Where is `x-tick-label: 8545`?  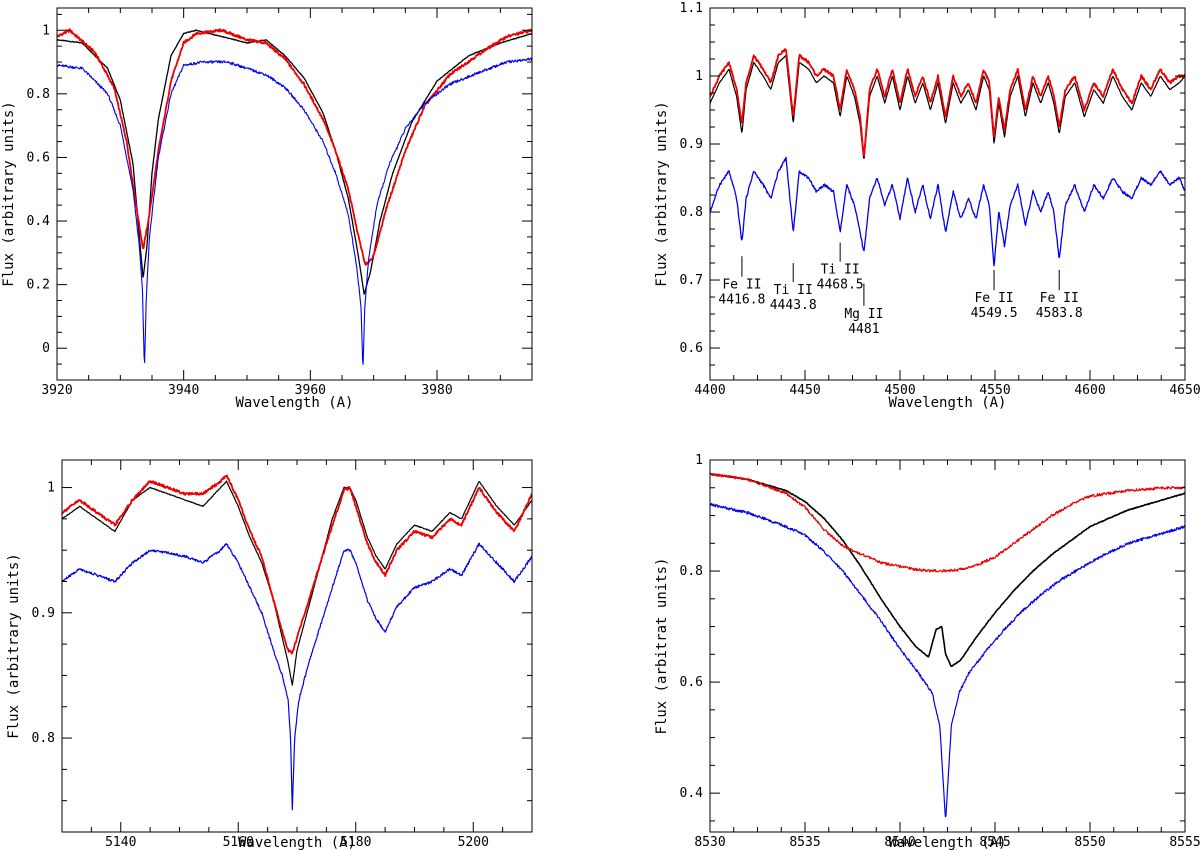
x-tick-label: 8545 is located at coordinates (994, 842).